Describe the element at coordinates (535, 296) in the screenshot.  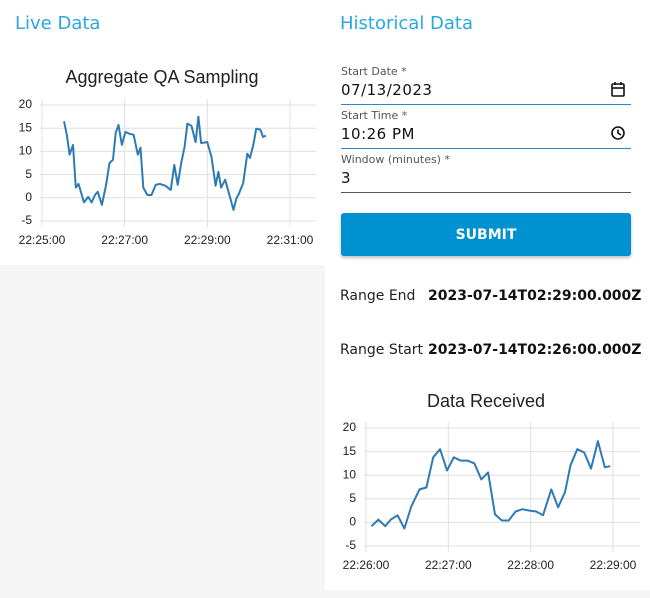
I see `range-value: 2023-07-14T02:29:00.000Z` at that location.